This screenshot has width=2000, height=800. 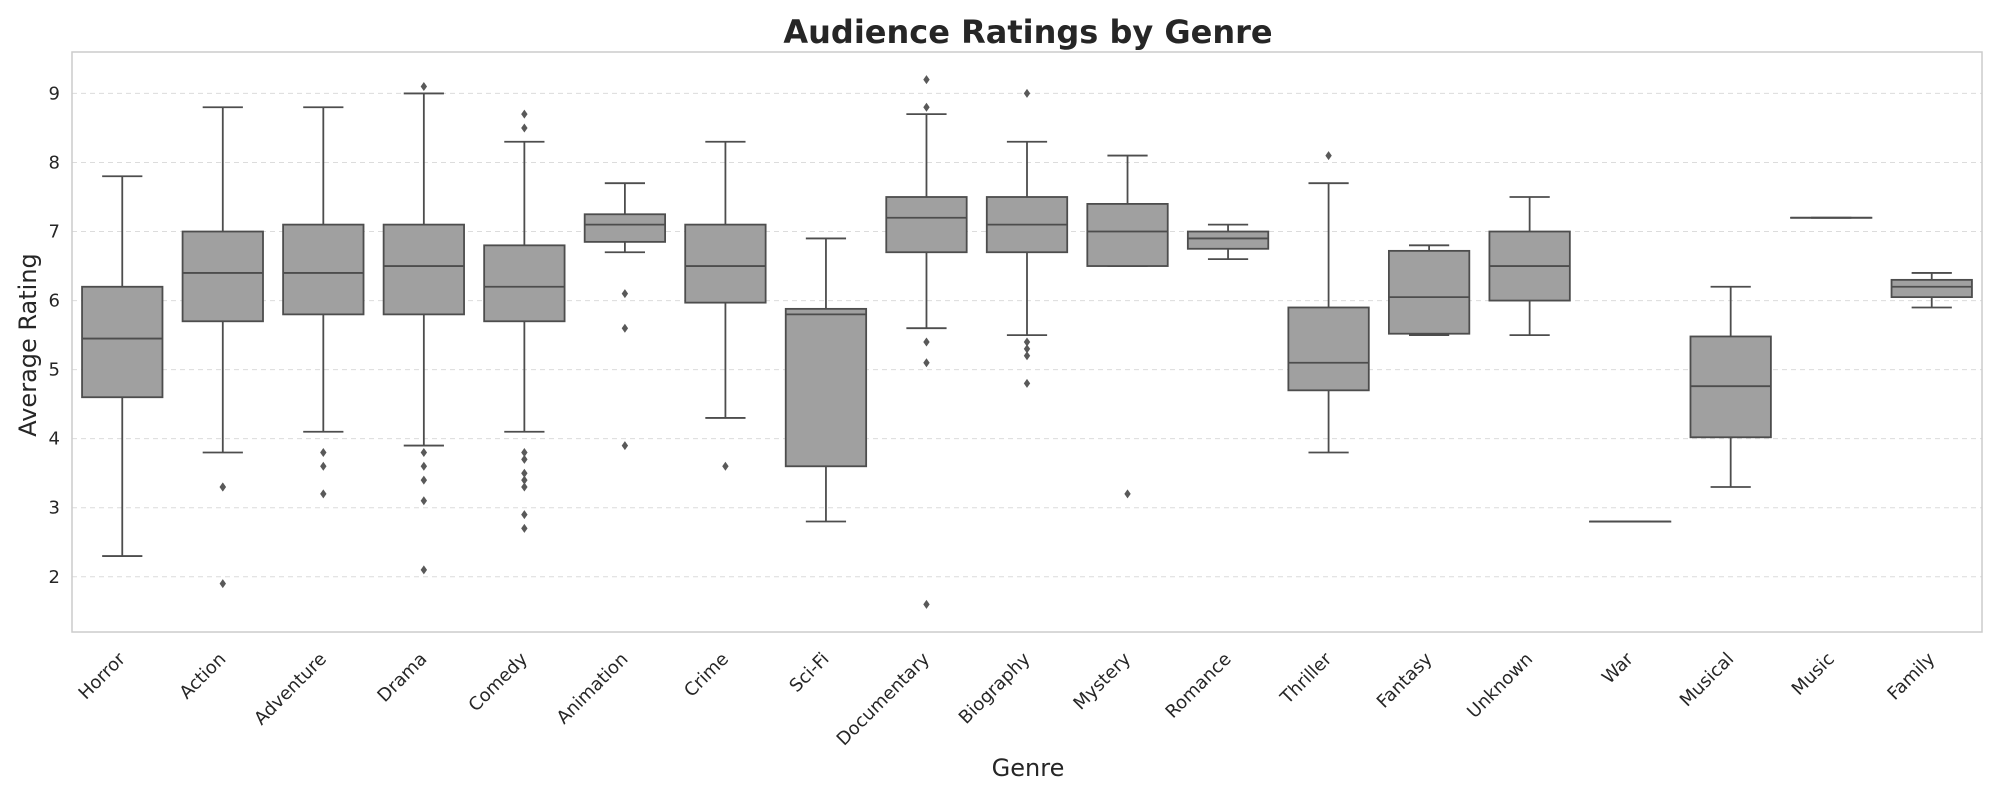 What do you see at coordinates (54, 577) in the screenshot?
I see `y-tick-label: 2` at bounding box center [54, 577].